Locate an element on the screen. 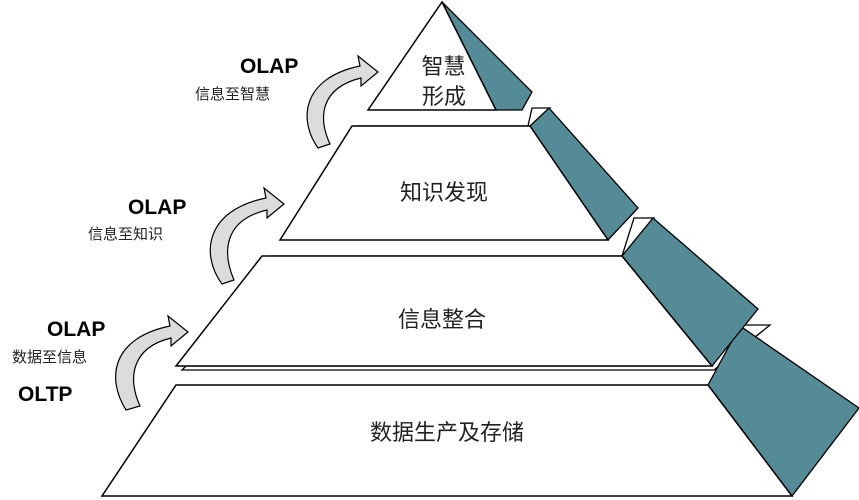 The height and width of the screenshot is (500, 859). tier-knowledge-front-face is located at coordinates (444, 183).